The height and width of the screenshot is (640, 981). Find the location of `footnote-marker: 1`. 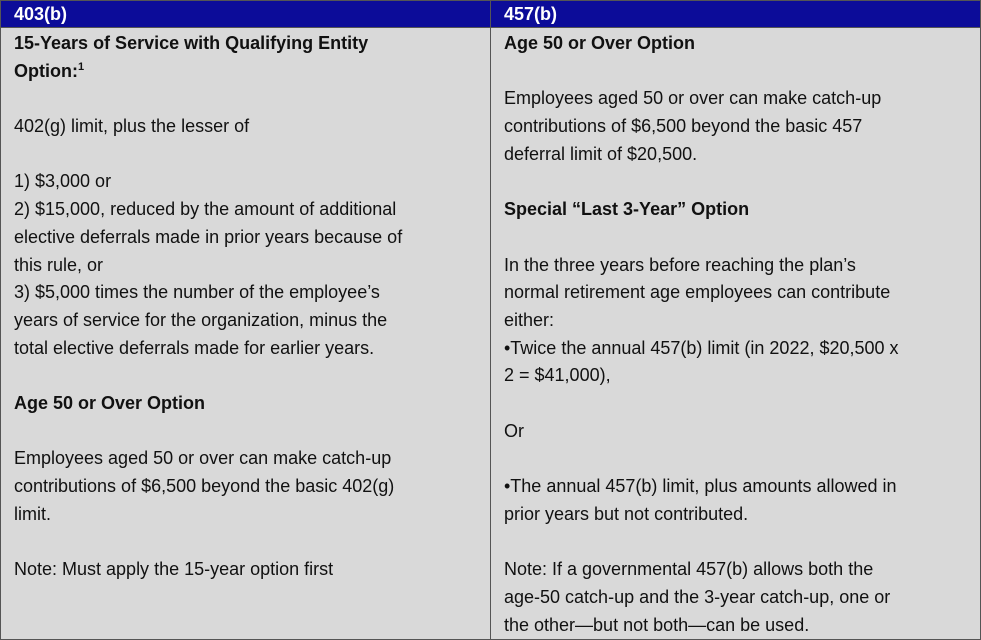

footnote-marker: 1 is located at coordinates (81, 66).